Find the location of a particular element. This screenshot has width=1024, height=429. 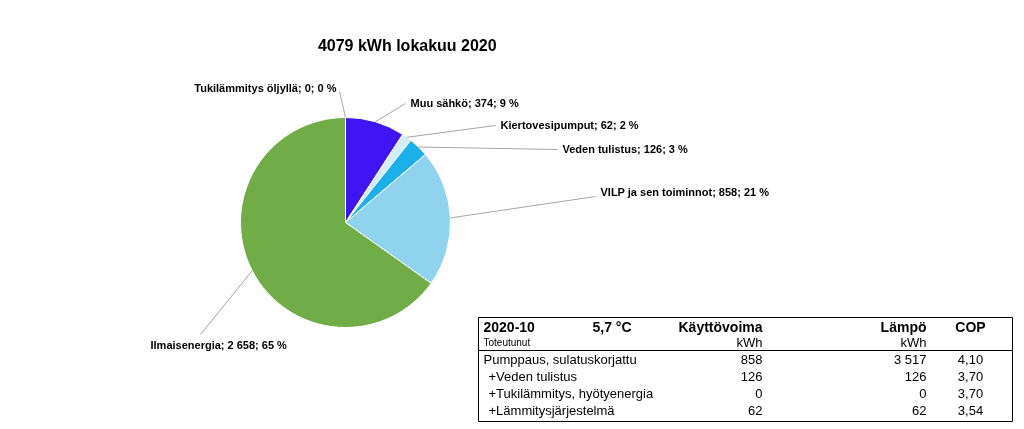

text: Toteutunut is located at coordinates (507, 342).